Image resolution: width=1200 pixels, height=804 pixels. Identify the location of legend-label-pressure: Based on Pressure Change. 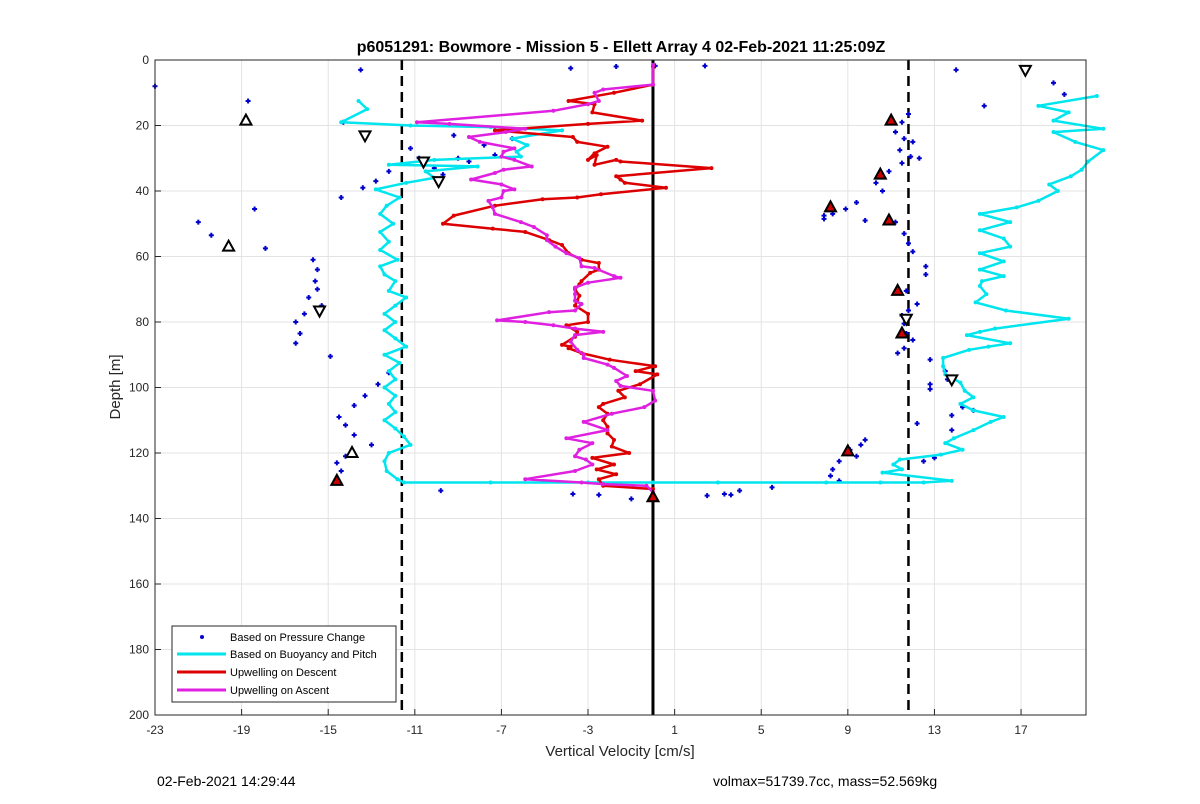
(297, 638).